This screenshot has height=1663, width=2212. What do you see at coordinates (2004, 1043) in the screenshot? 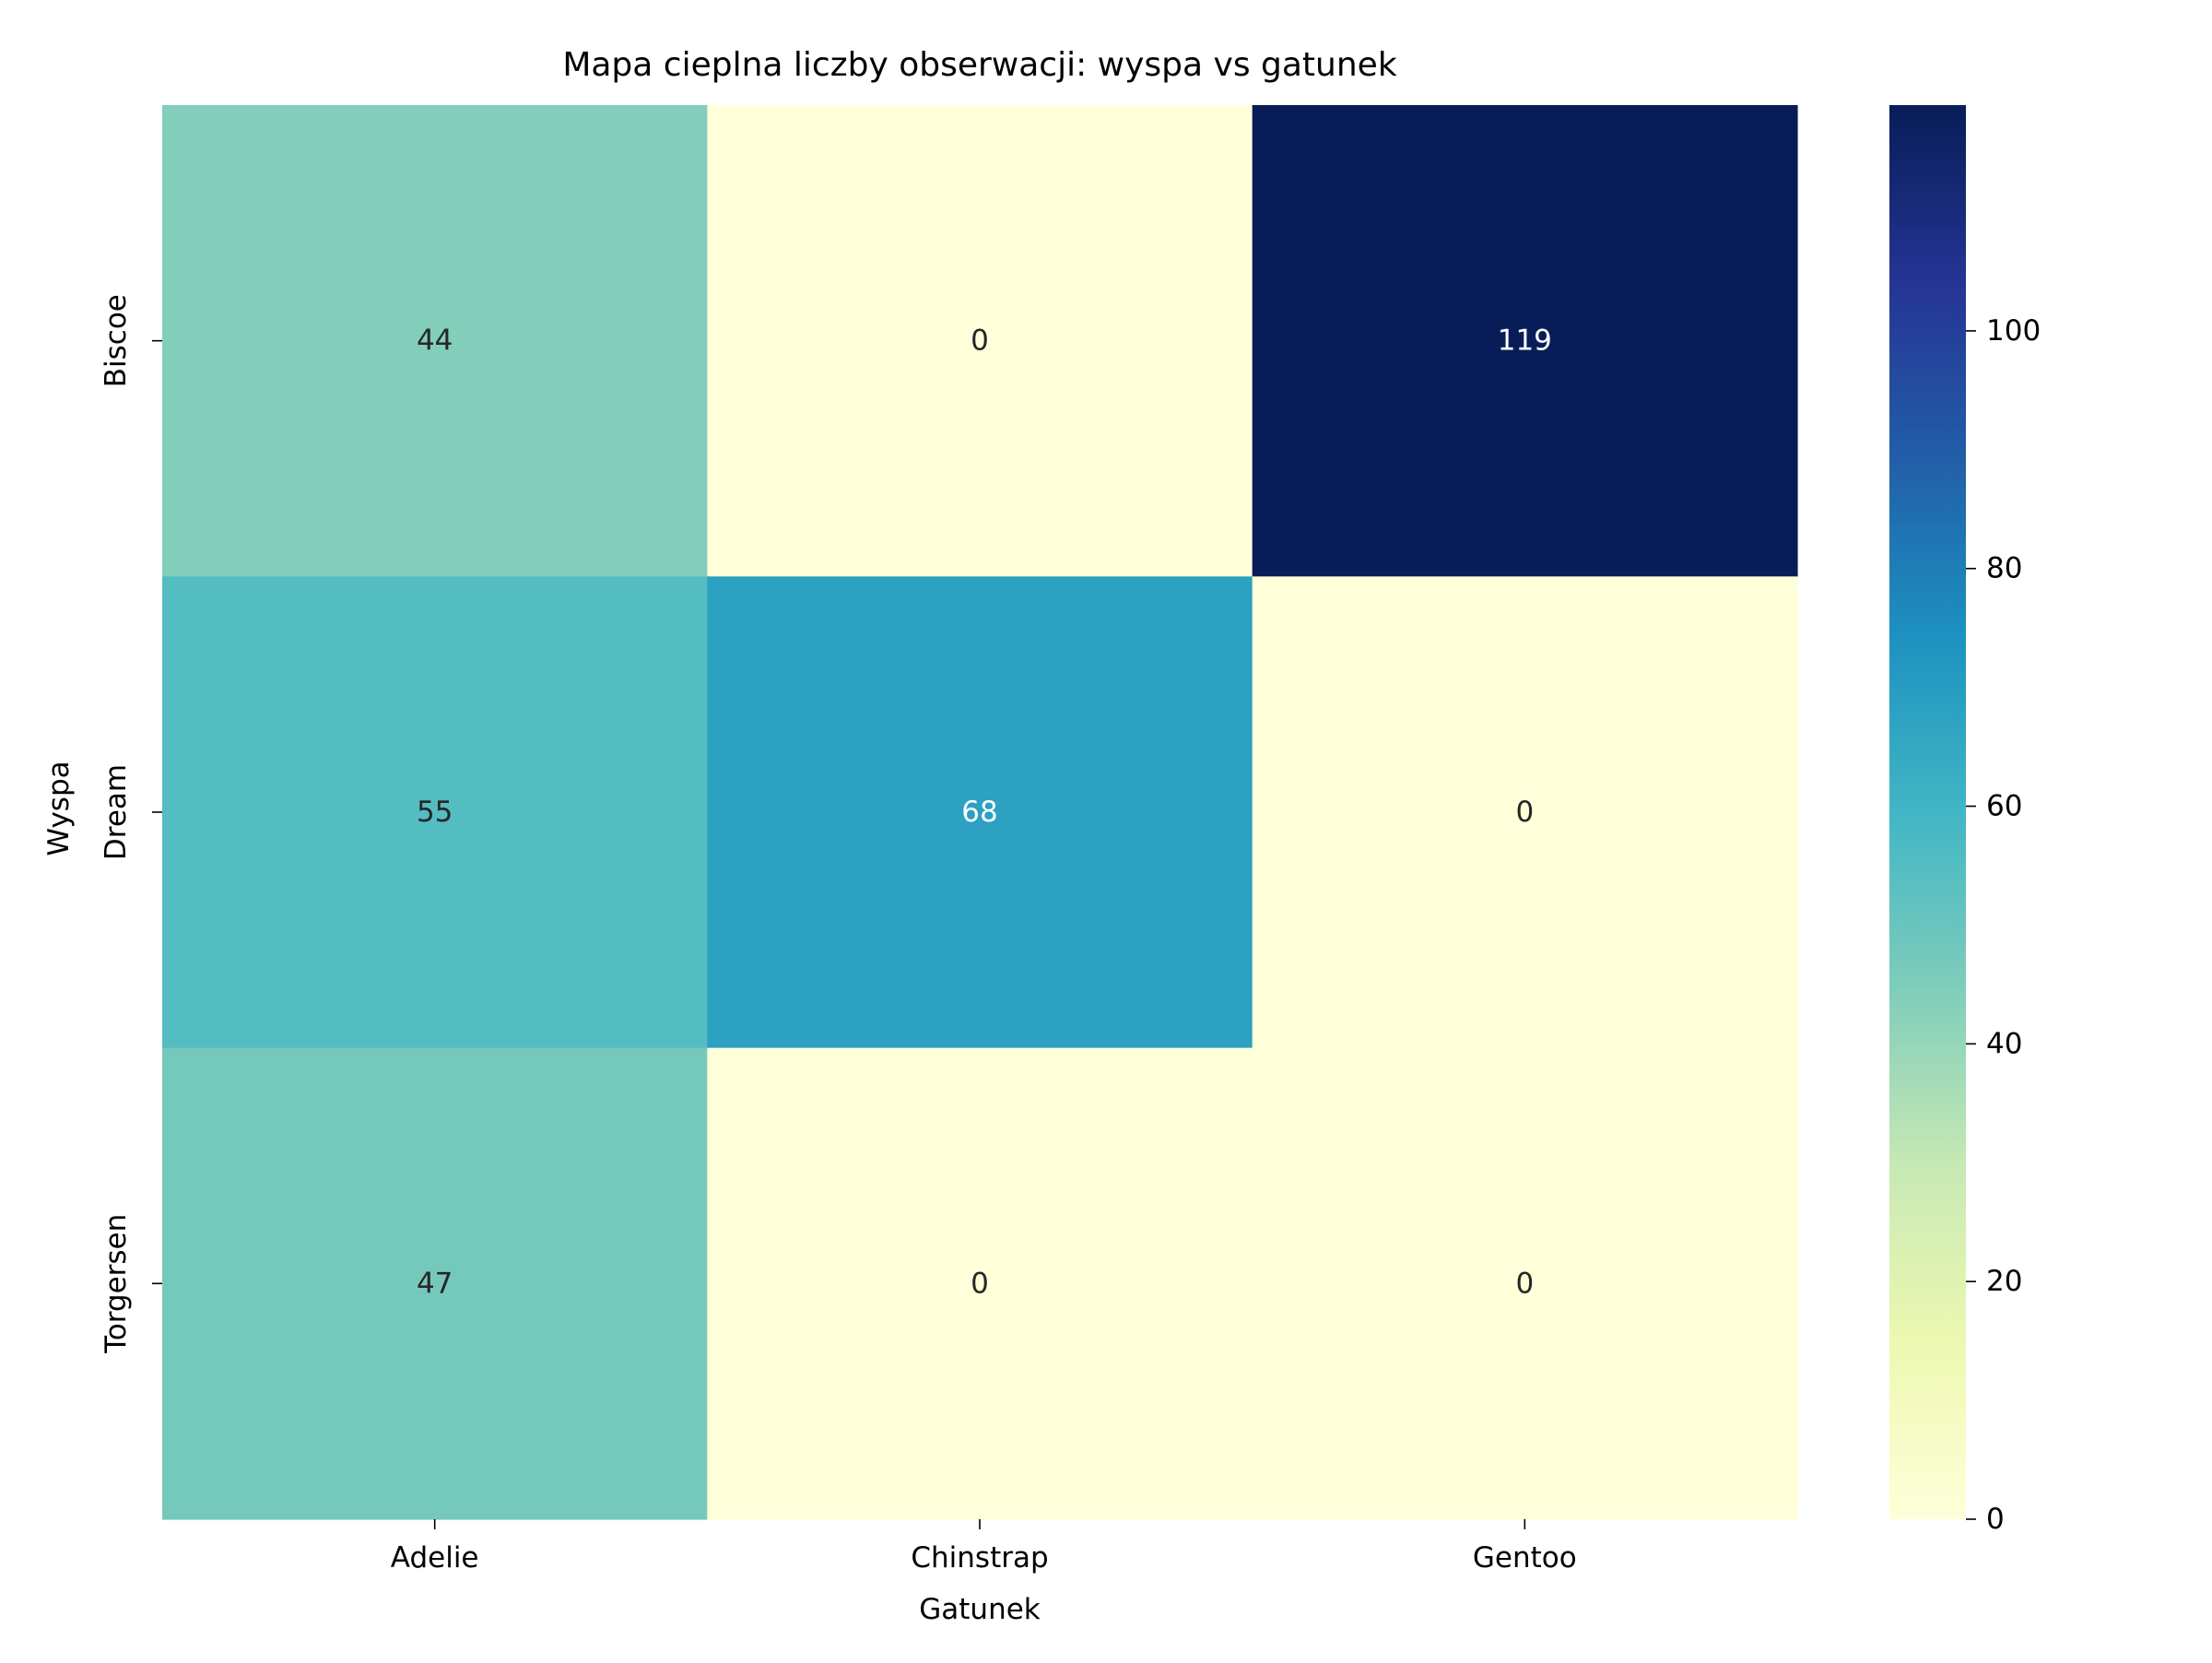
I see `colorbar-tick-label: 40` at bounding box center [2004, 1043].